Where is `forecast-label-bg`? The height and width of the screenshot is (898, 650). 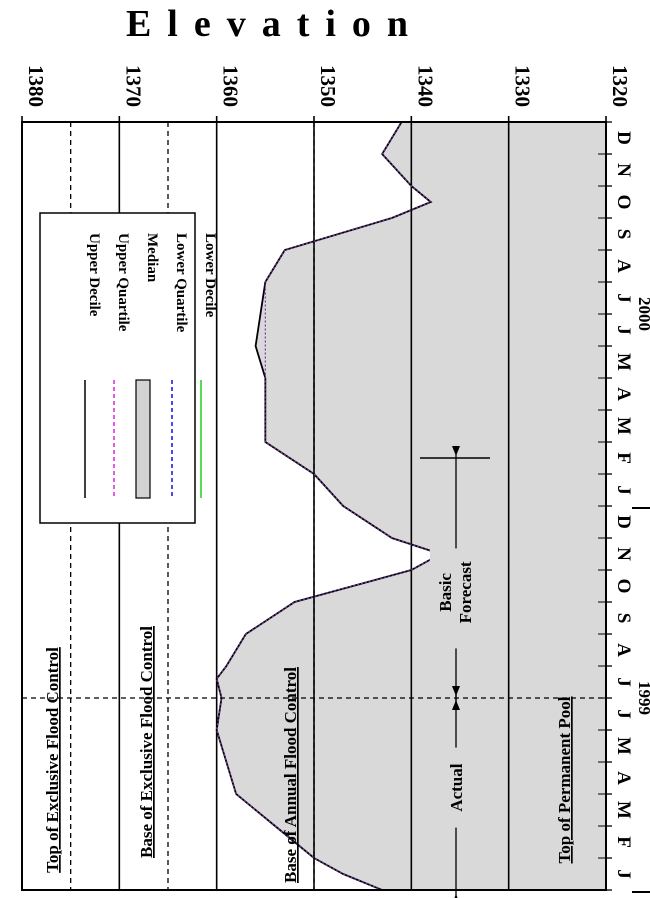 forecast-label-bg is located at coordinates (456, 598).